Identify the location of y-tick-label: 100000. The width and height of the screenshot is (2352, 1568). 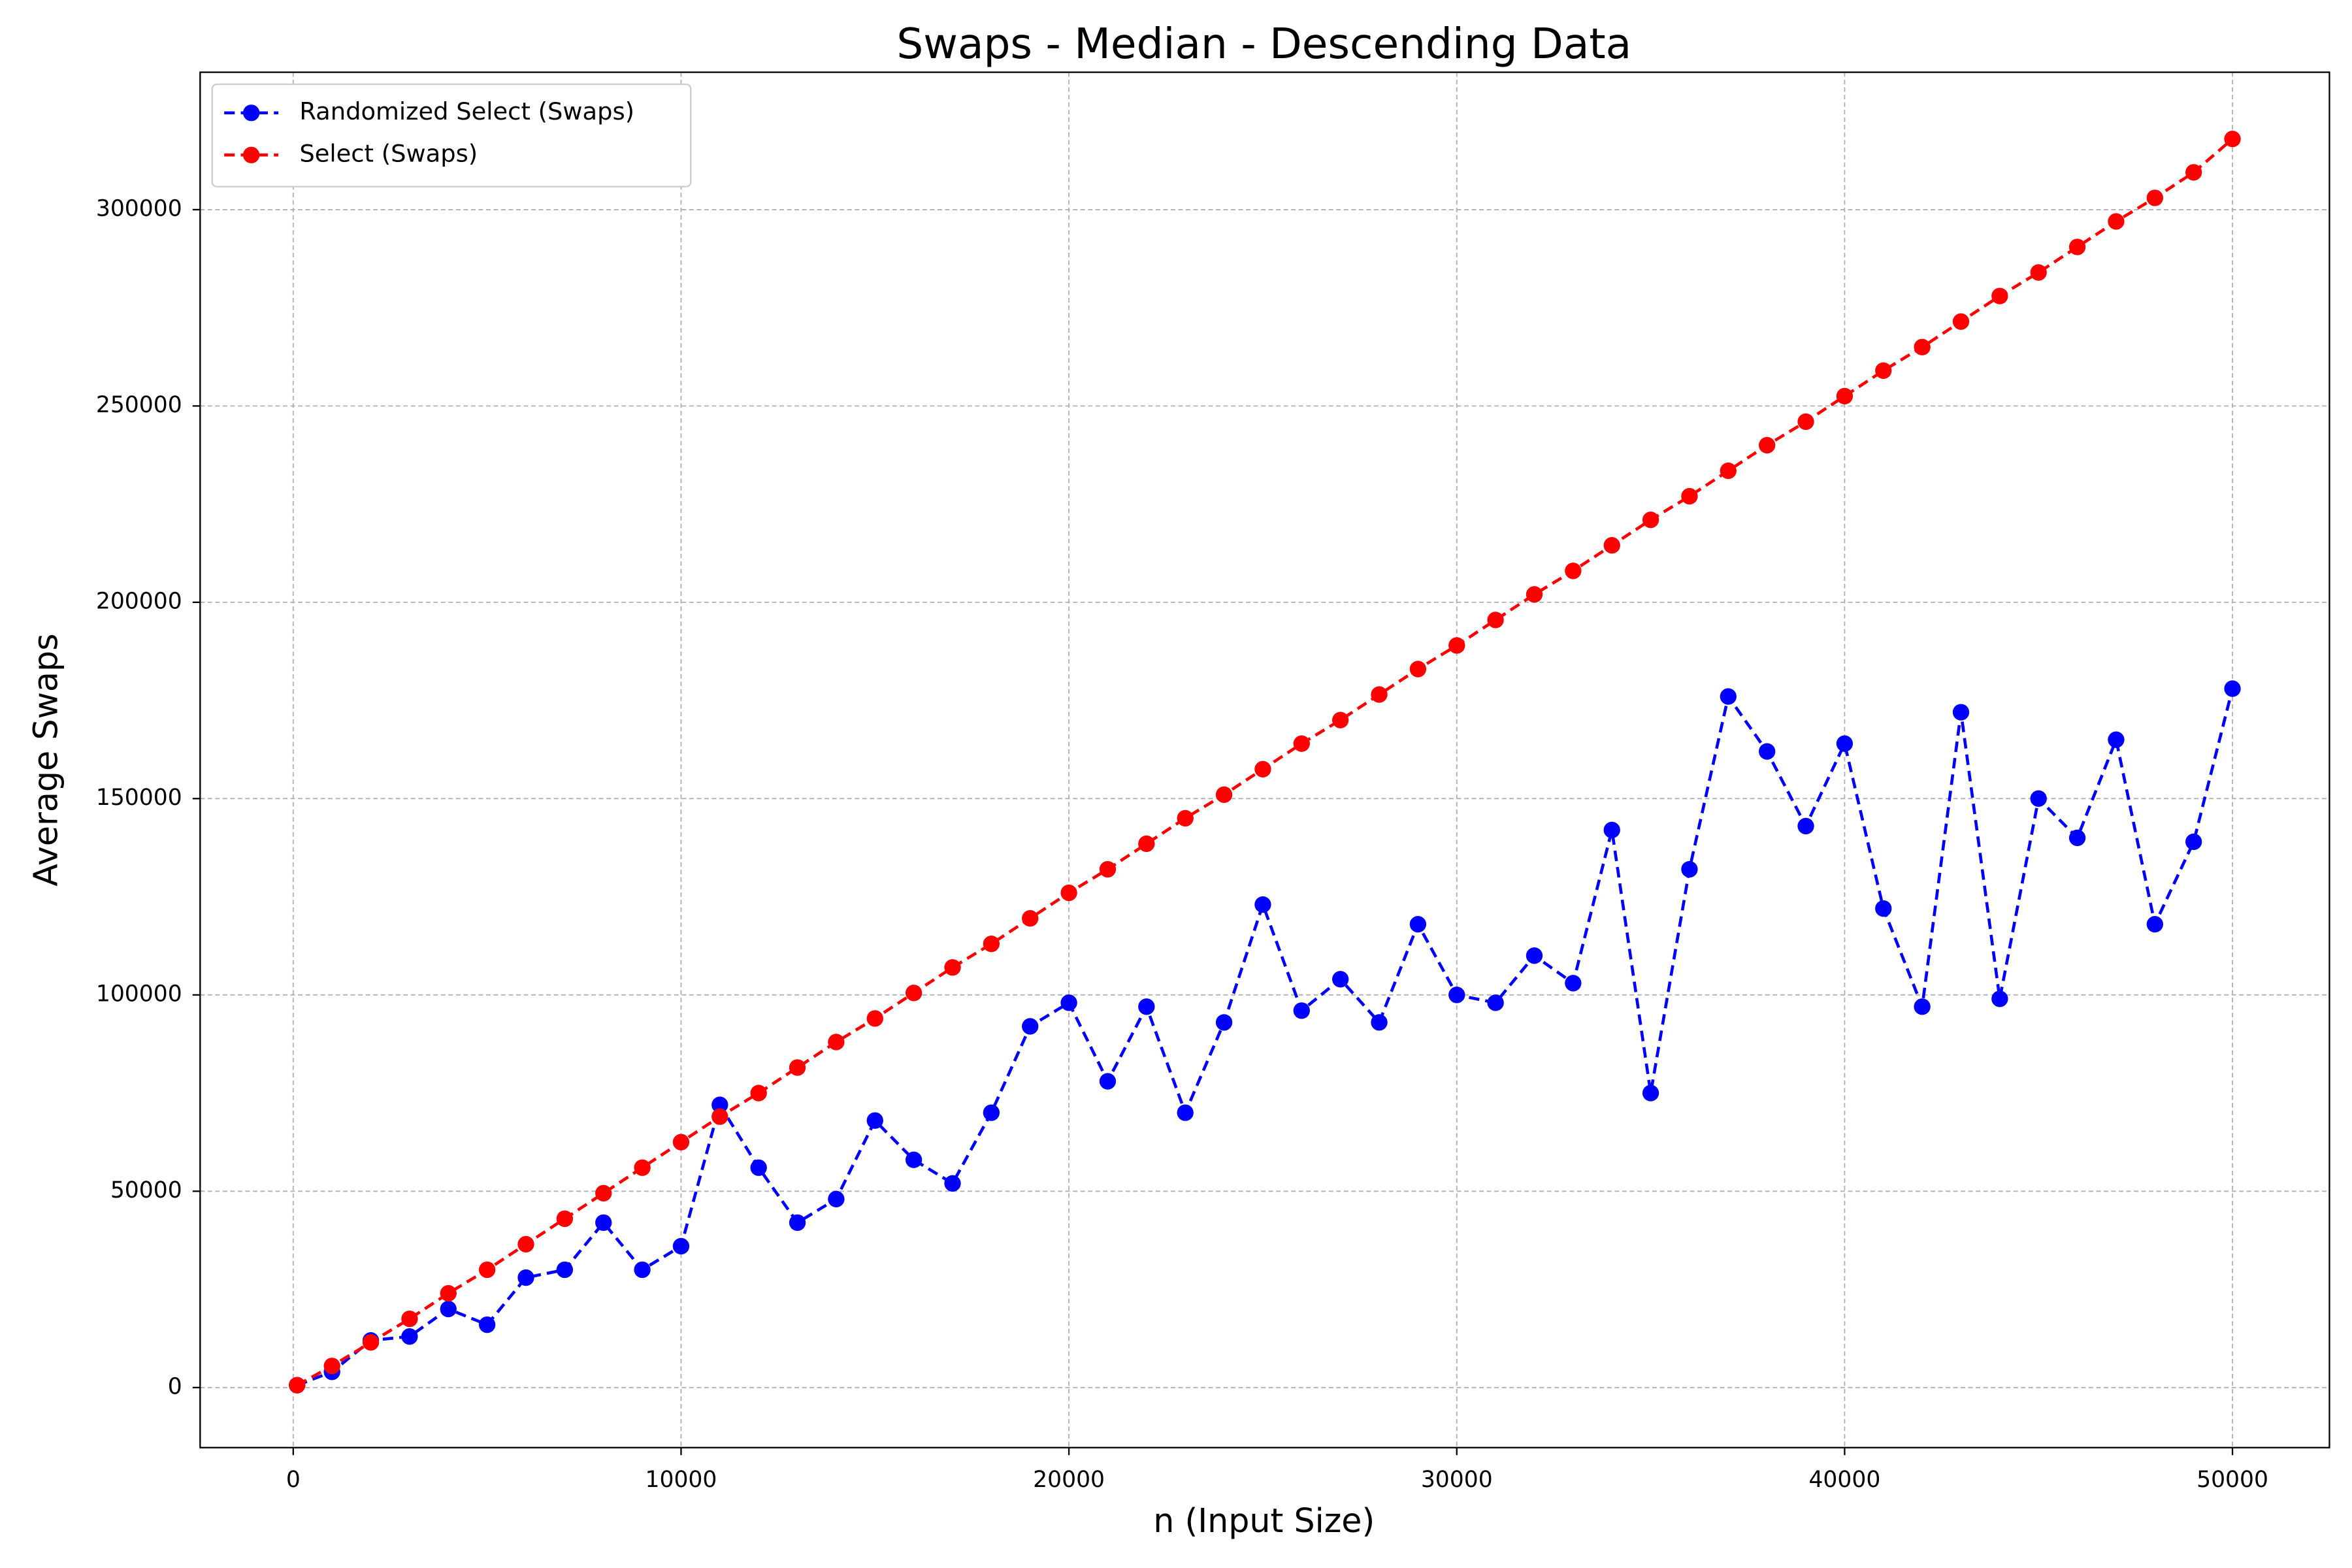
(139, 994).